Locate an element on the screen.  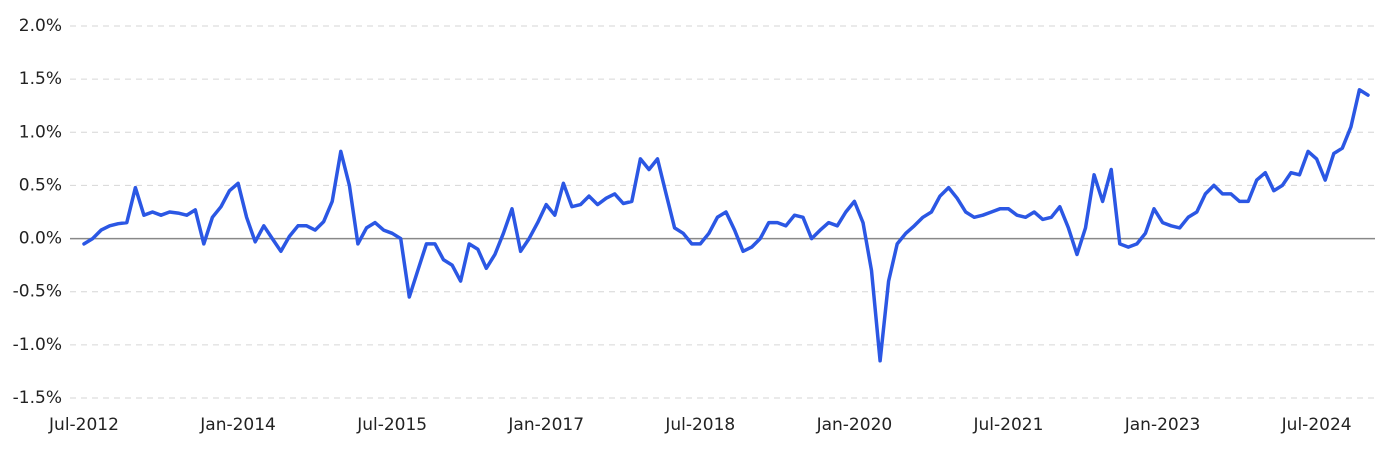
x-tick-label: Jan-2014 is located at coordinates (237, 425).